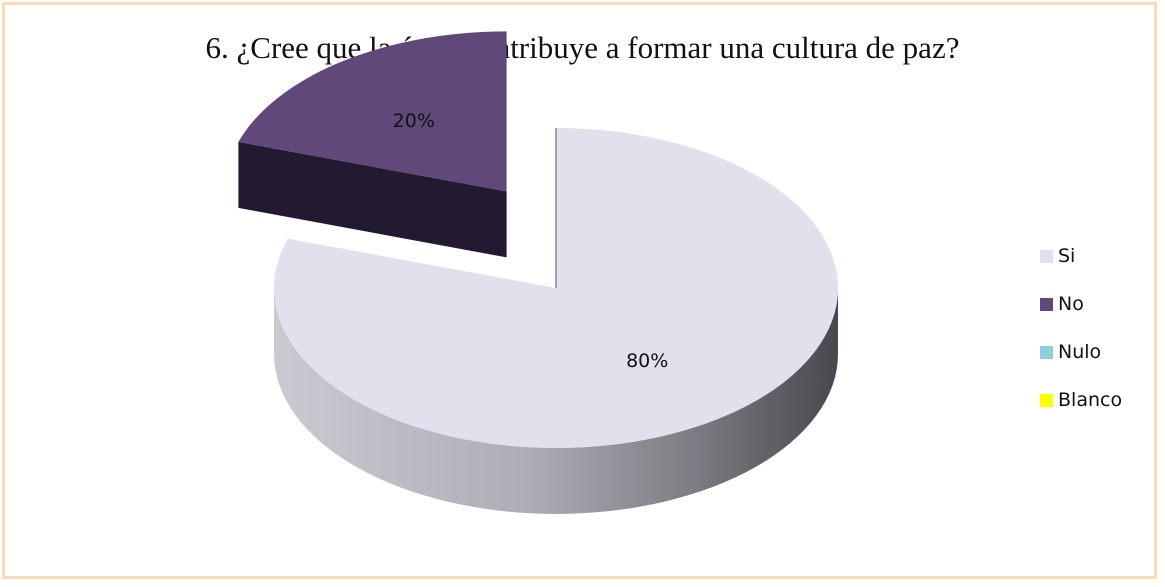 Image resolution: width=1165 pixels, height=587 pixels. I want to click on legend-item-nulo: Nulo, so click(1081, 352).